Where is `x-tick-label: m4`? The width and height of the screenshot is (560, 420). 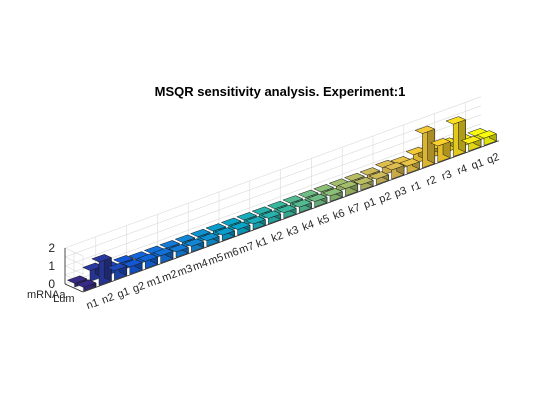 x-tick-label: m4 is located at coordinates (200, 265).